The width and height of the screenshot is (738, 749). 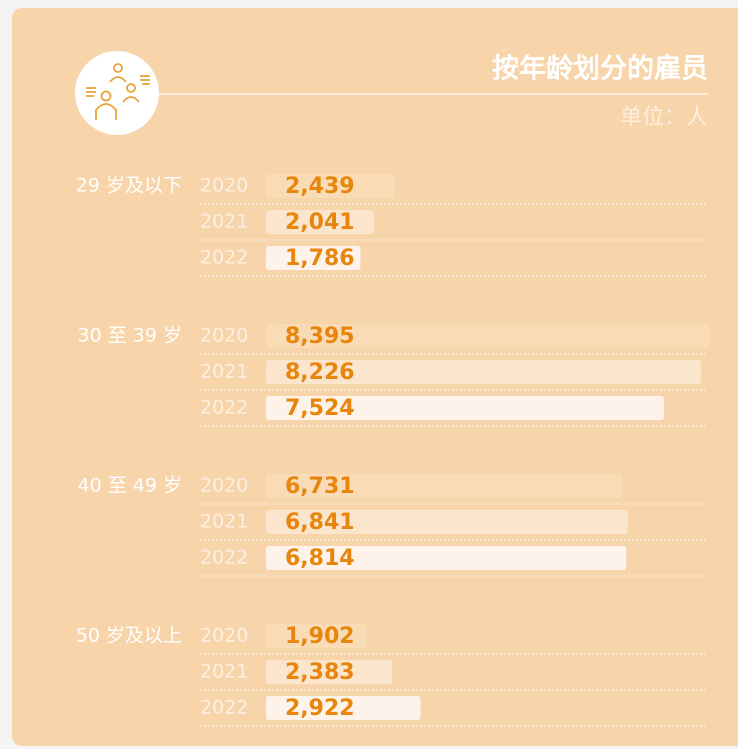 I want to click on chart-subtitle: 单位：人, so click(x=664, y=117).